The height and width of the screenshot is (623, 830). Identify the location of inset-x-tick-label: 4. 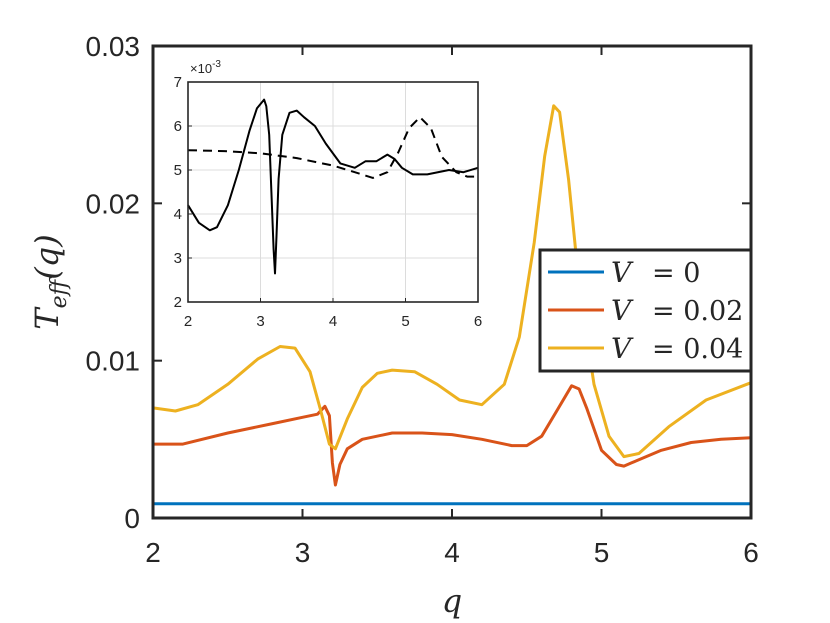
(333, 321).